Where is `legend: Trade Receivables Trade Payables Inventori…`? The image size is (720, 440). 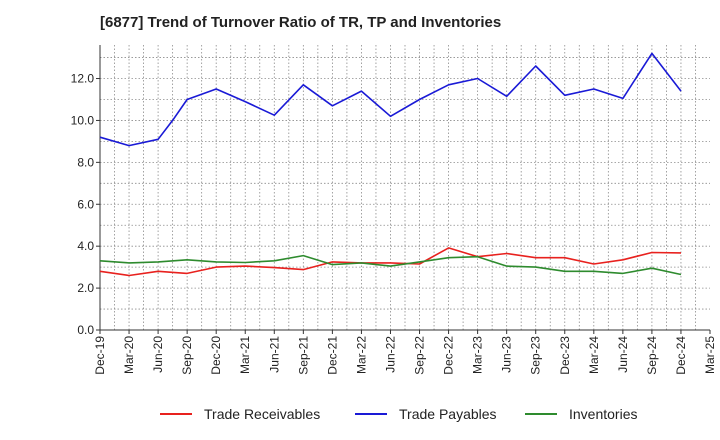
legend: Trade Receivables Trade Payables Inventori… is located at coordinates (398, 414).